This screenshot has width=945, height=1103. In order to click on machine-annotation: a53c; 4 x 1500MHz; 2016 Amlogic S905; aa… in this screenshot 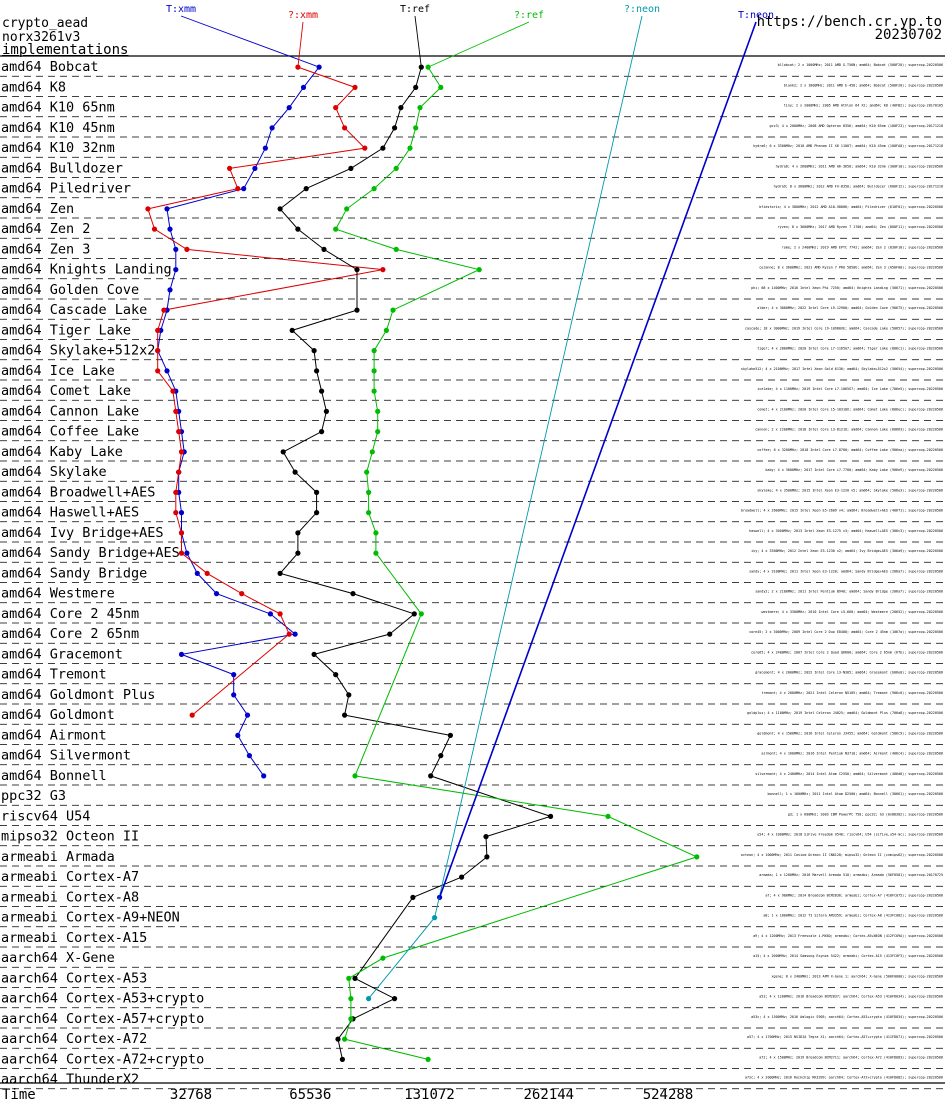, I will do `click(847, 1017)`.